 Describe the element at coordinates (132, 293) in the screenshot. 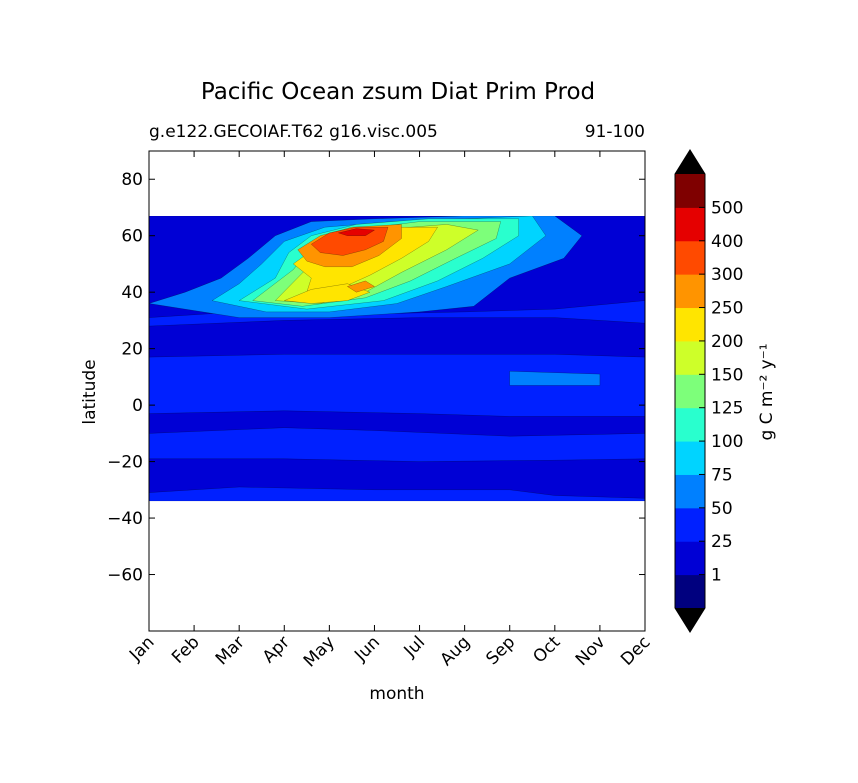

I see `y-tick-label: 40` at that location.